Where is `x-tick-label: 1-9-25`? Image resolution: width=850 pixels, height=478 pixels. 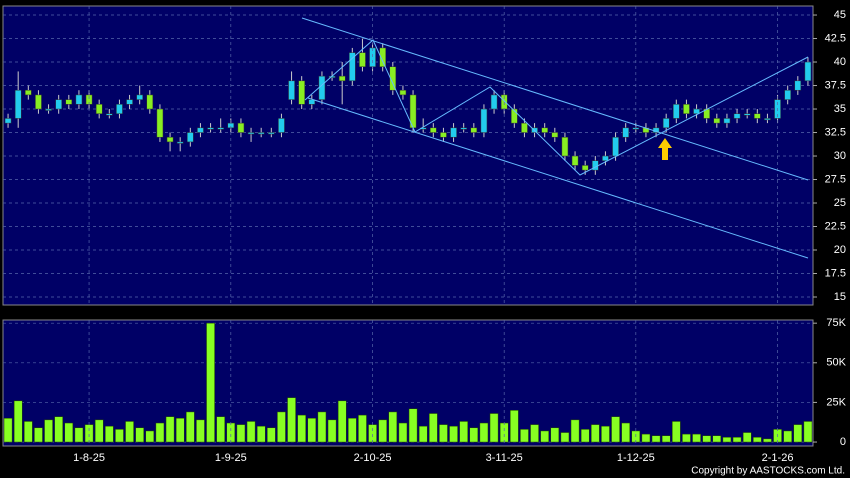
x-tick-label: 1-9-25 is located at coordinates (231, 458).